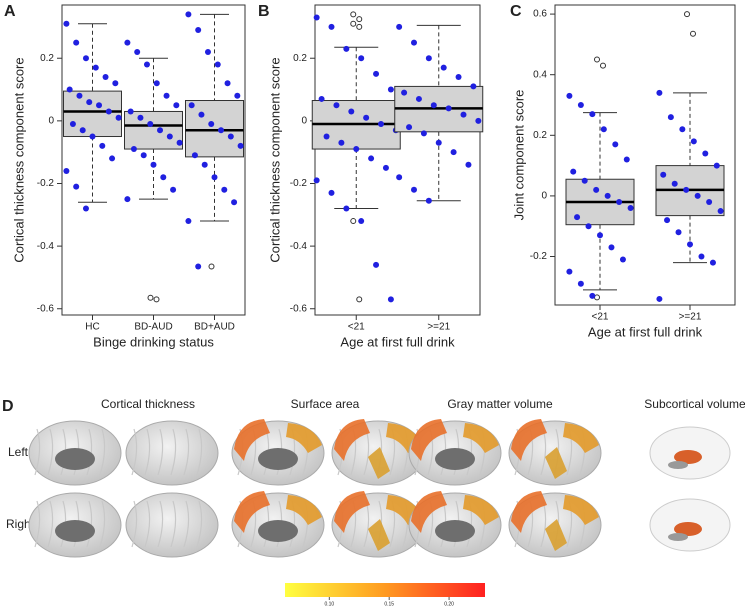 The width and height of the screenshot is (745, 614). I want to click on column-label: Subcortical volume, so click(694, 404).